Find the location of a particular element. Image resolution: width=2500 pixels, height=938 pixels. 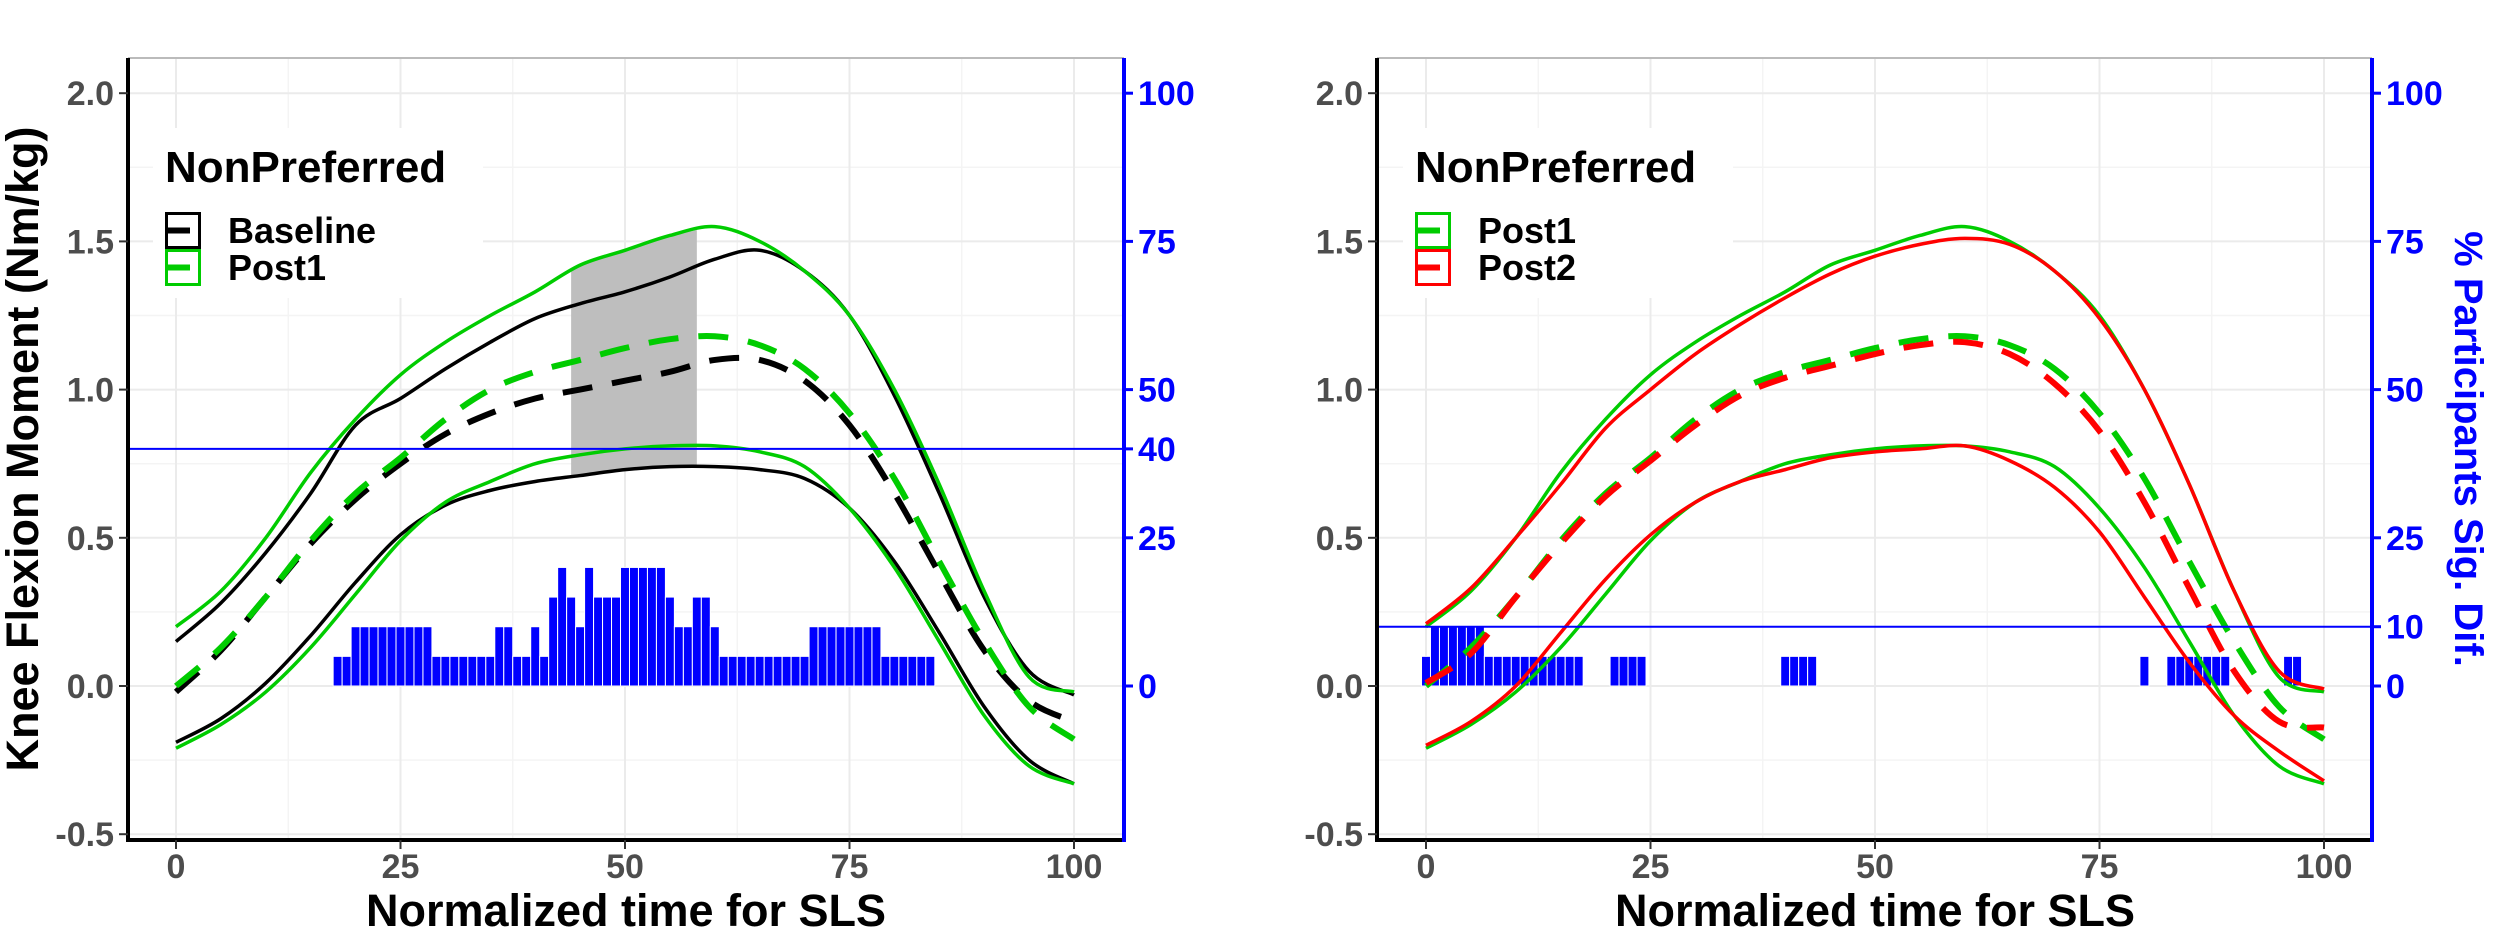

curve-baseline-lower is located at coordinates (625, 625).